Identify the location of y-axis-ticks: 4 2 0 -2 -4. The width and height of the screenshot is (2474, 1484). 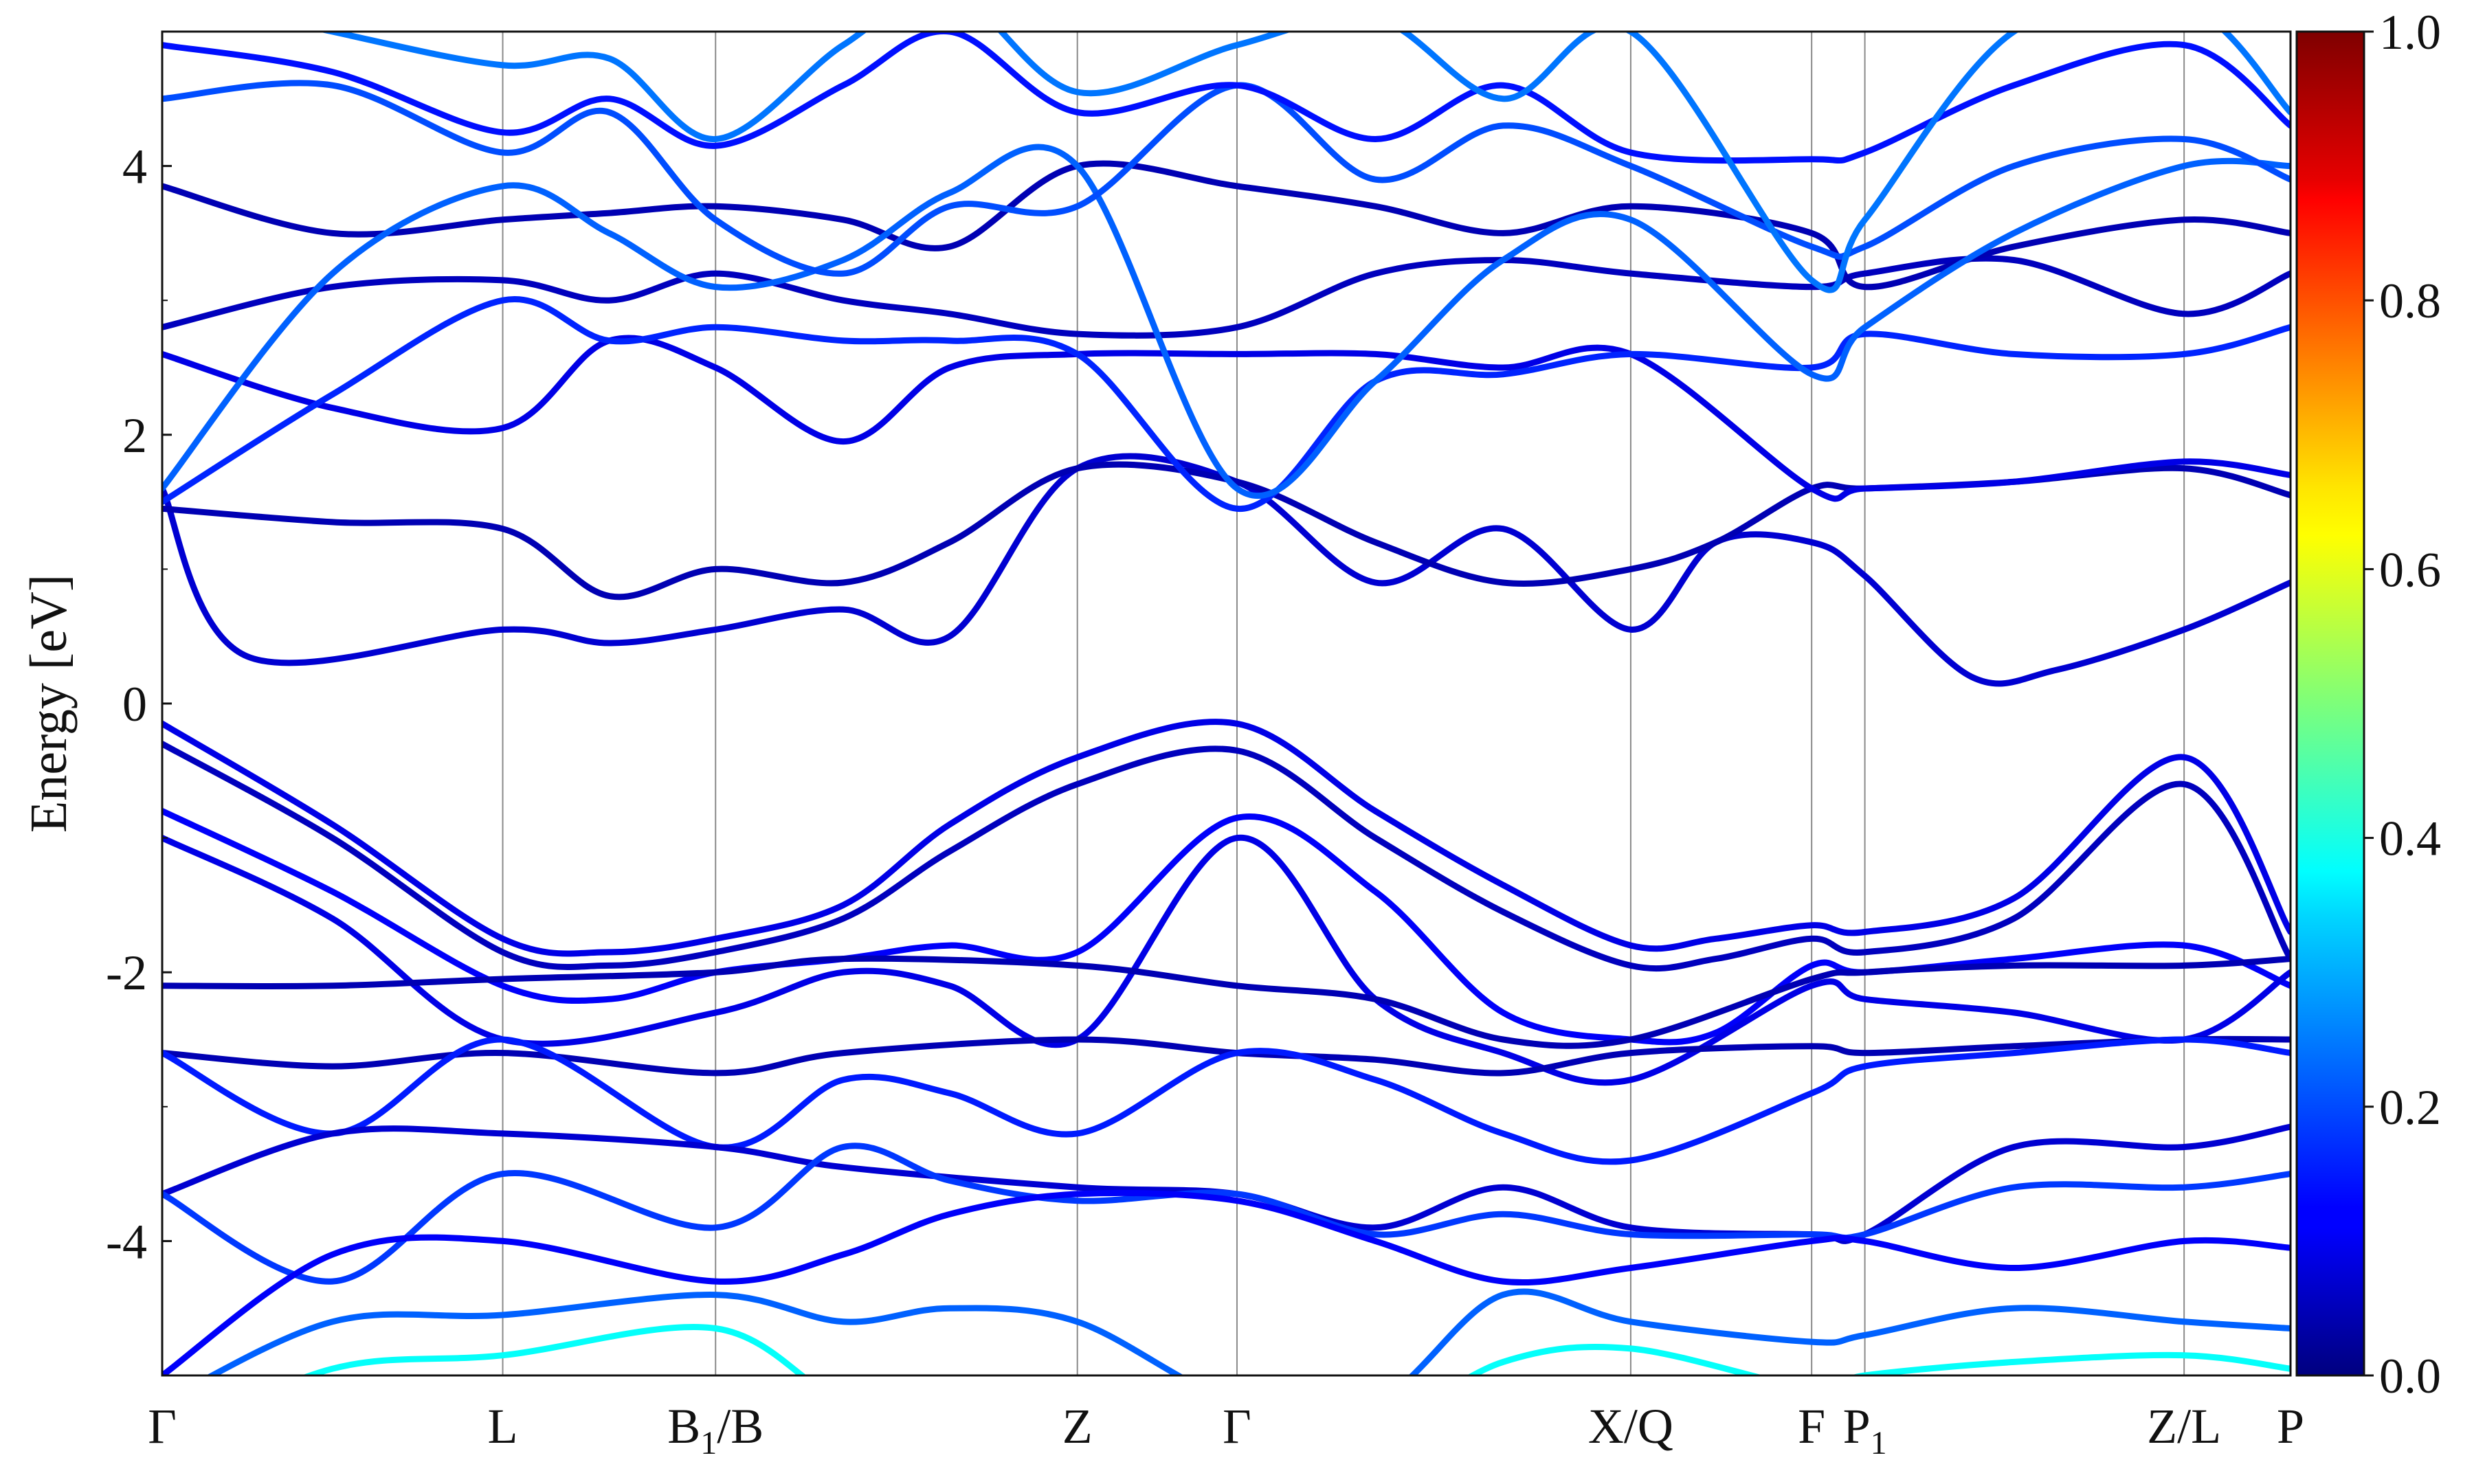
(139, 703).